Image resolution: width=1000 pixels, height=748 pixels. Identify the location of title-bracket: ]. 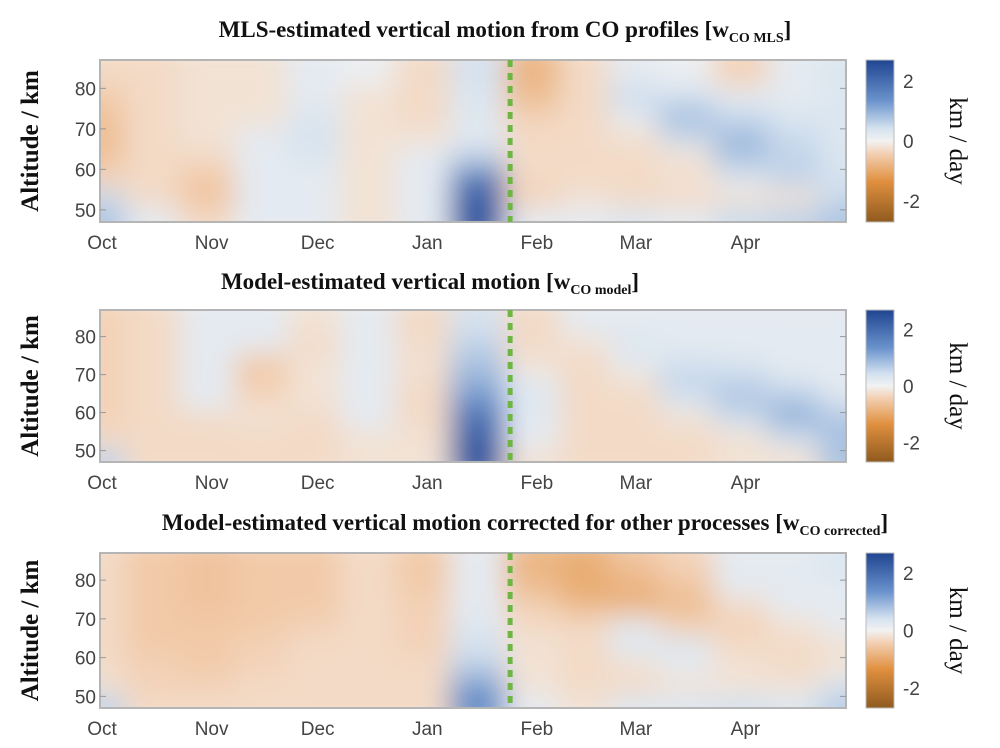
(635, 281).